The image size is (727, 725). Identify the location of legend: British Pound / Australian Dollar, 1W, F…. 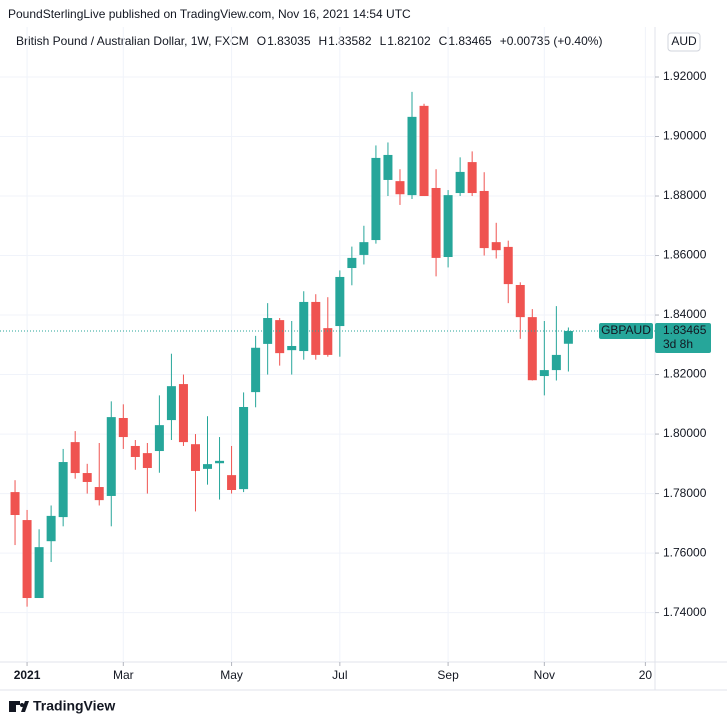
(309, 41).